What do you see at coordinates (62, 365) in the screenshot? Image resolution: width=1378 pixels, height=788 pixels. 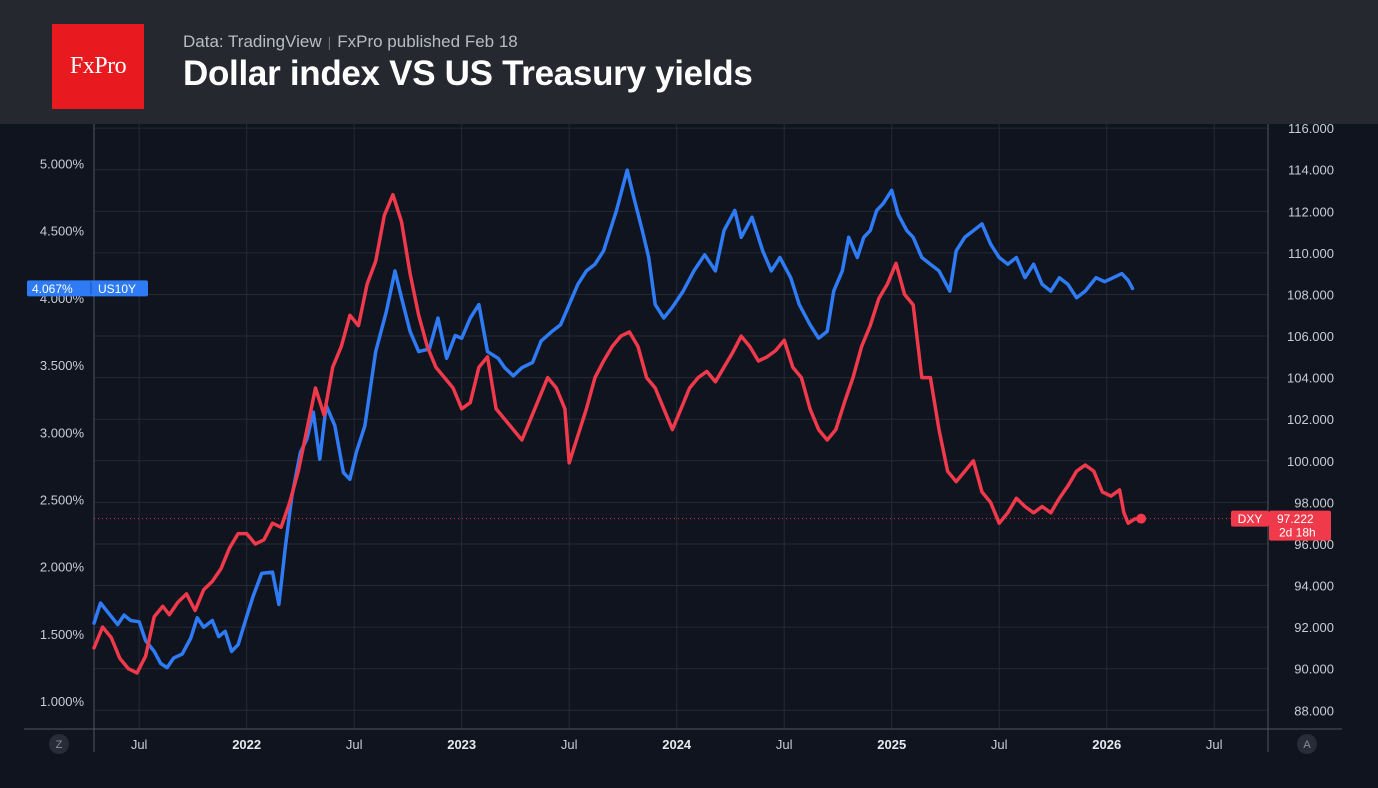 I see `left-tick-label: 3.500%` at bounding box center [62, 365].